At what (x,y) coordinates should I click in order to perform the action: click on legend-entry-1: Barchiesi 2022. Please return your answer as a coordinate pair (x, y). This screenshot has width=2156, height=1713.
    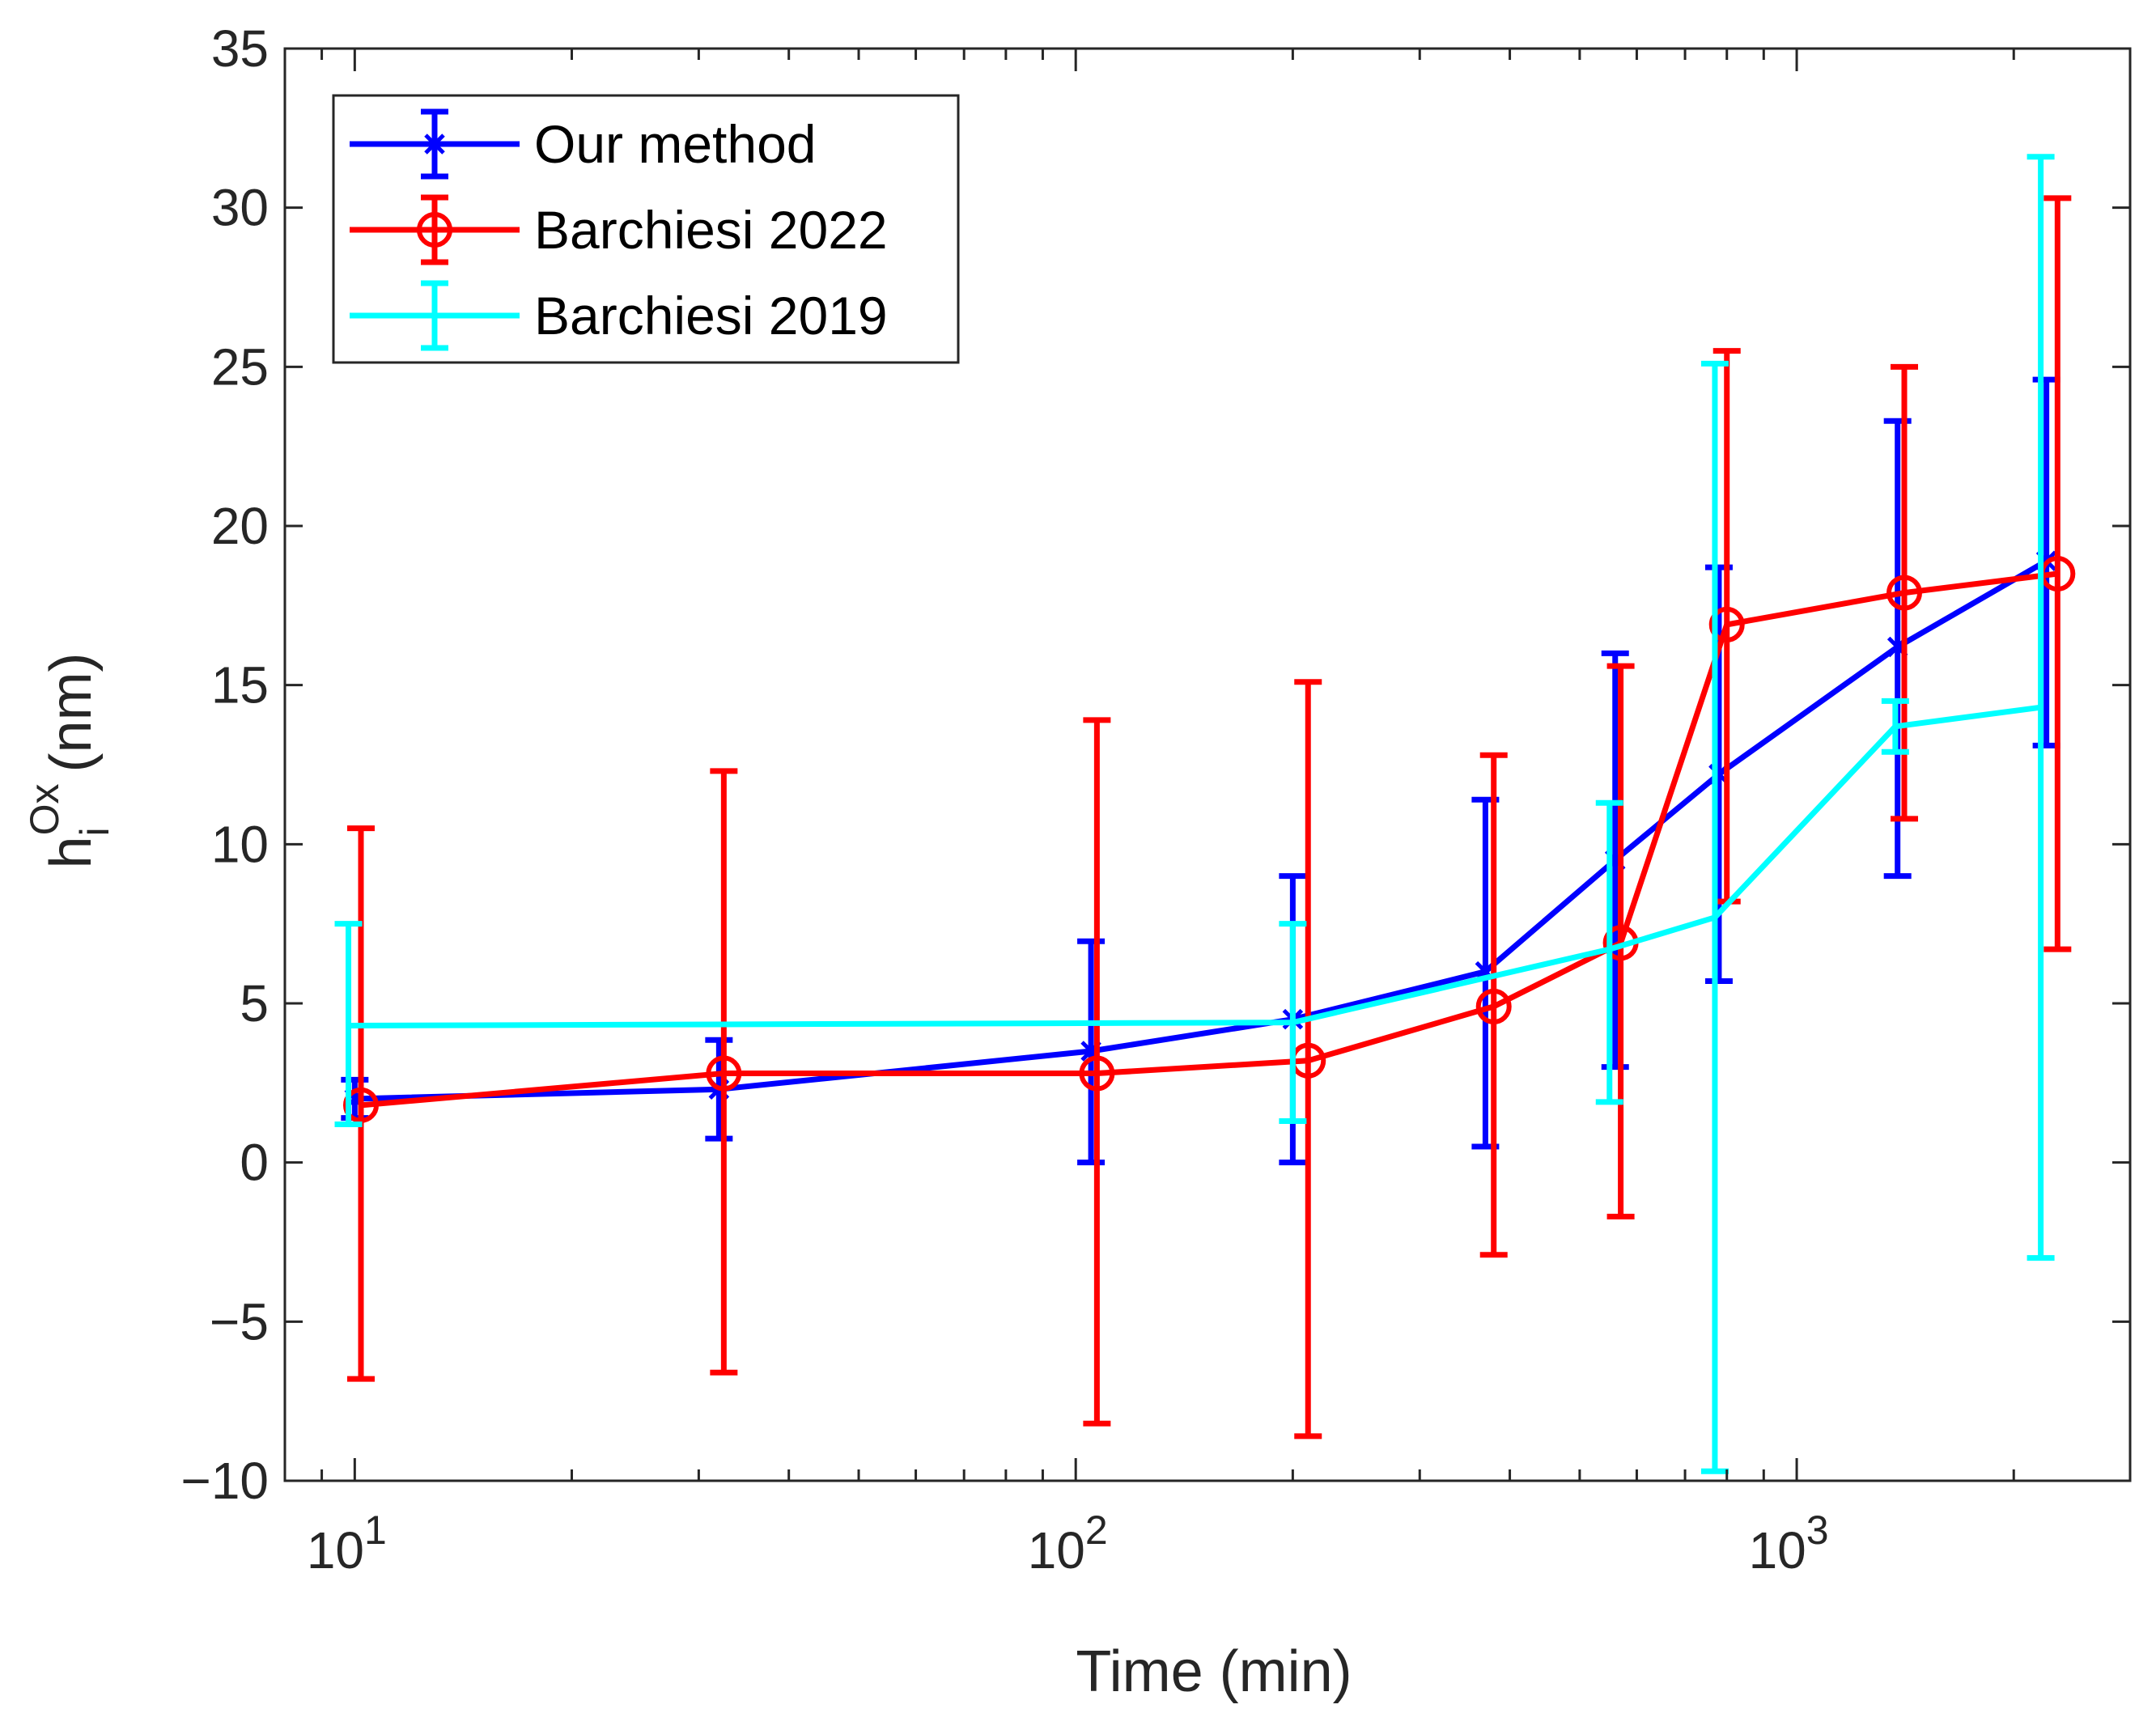
    Looking at the image, I should click on (619, 229).